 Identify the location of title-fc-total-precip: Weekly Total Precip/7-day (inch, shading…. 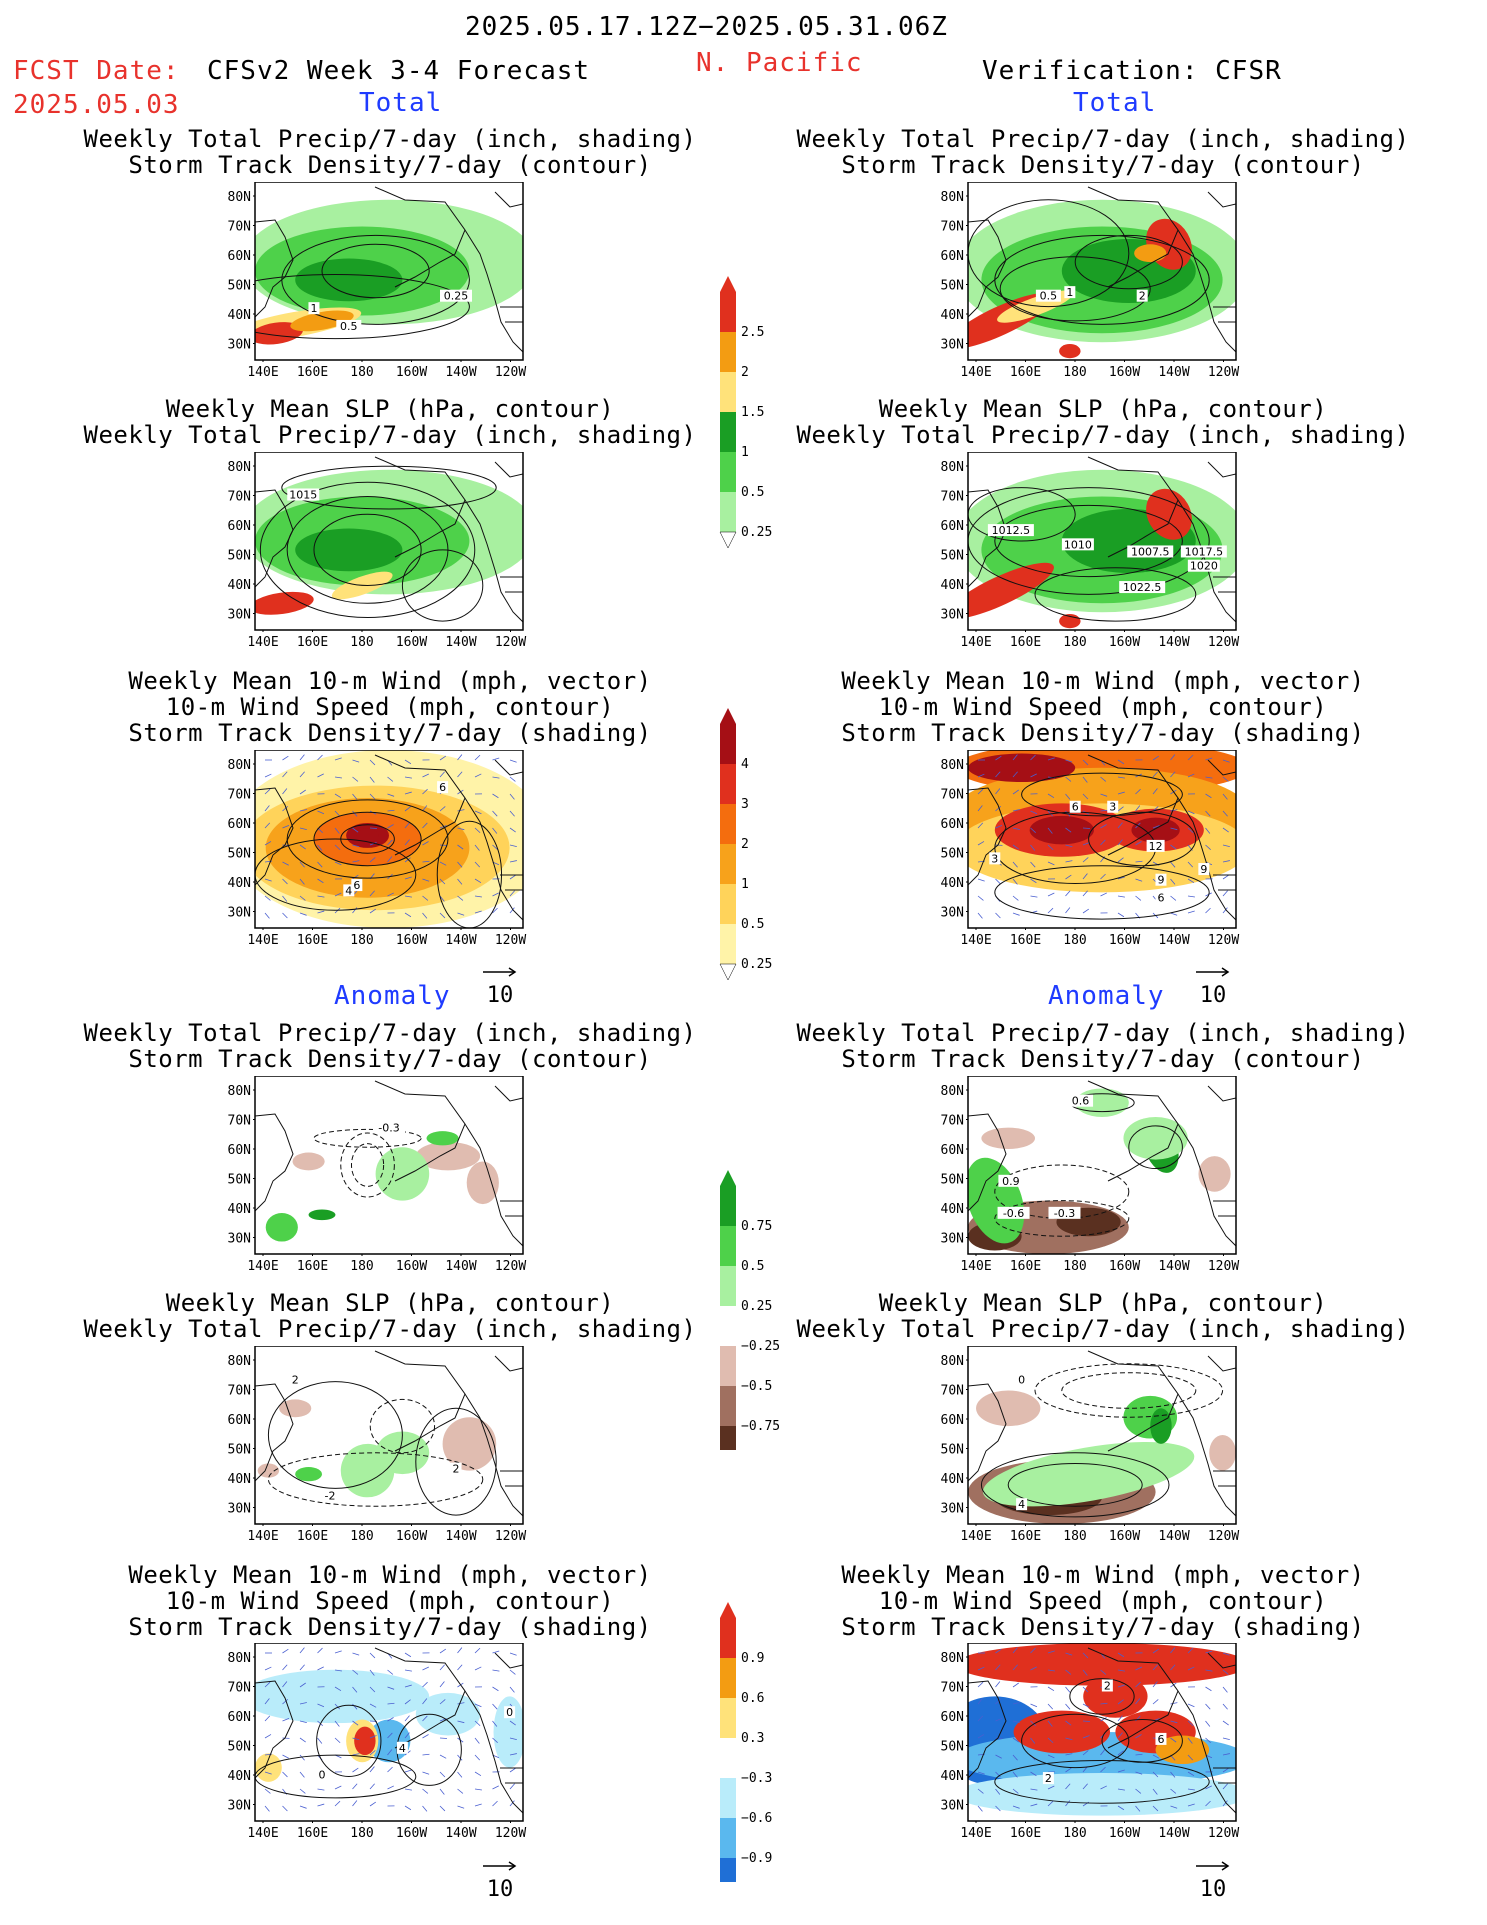
(390, 152).